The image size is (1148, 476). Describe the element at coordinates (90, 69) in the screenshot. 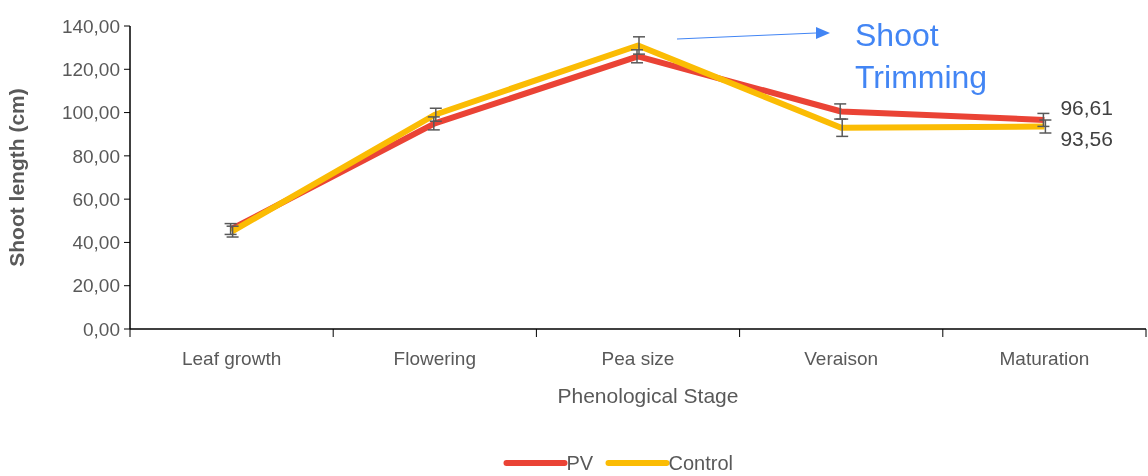

I see `y-tick-label: 120,00` at that location.